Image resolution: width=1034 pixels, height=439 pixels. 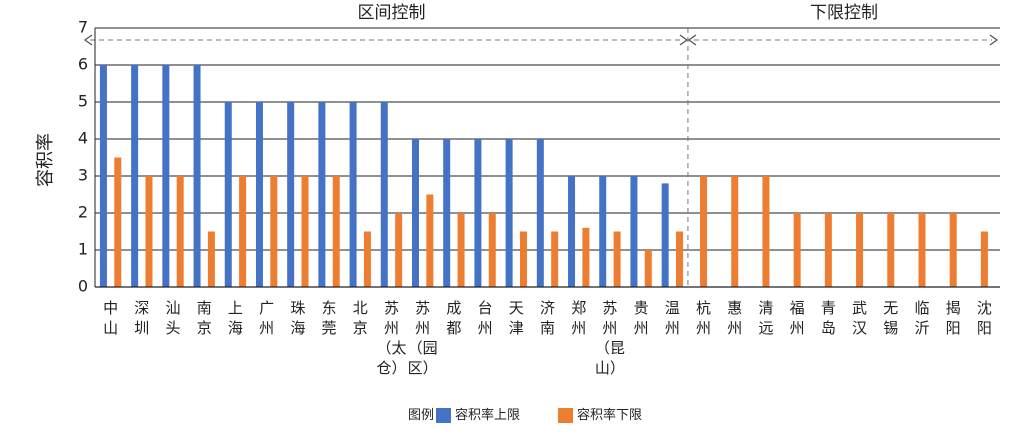 What do you see at coordinates (828, 328) in the screenshot?
I see `x-tick-label-line: 岛` at bounding box center [828, 328].